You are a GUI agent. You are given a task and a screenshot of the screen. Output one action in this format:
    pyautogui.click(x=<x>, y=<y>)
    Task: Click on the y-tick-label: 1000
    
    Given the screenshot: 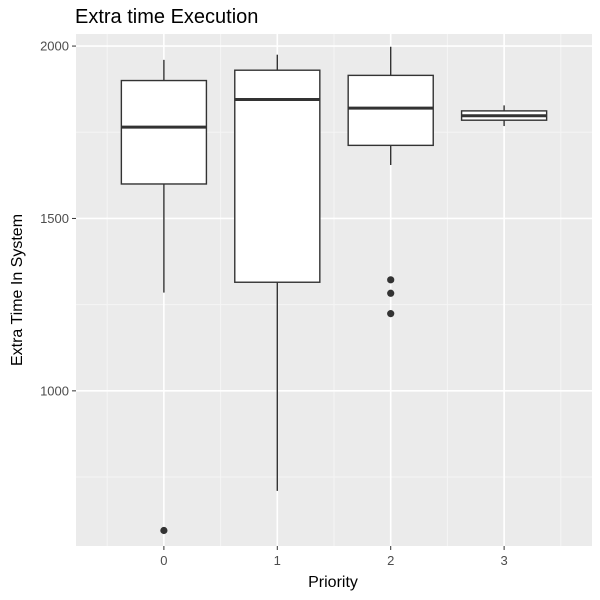 What is the action you would take?
    pyautogui.click(x=54, y=390)
    